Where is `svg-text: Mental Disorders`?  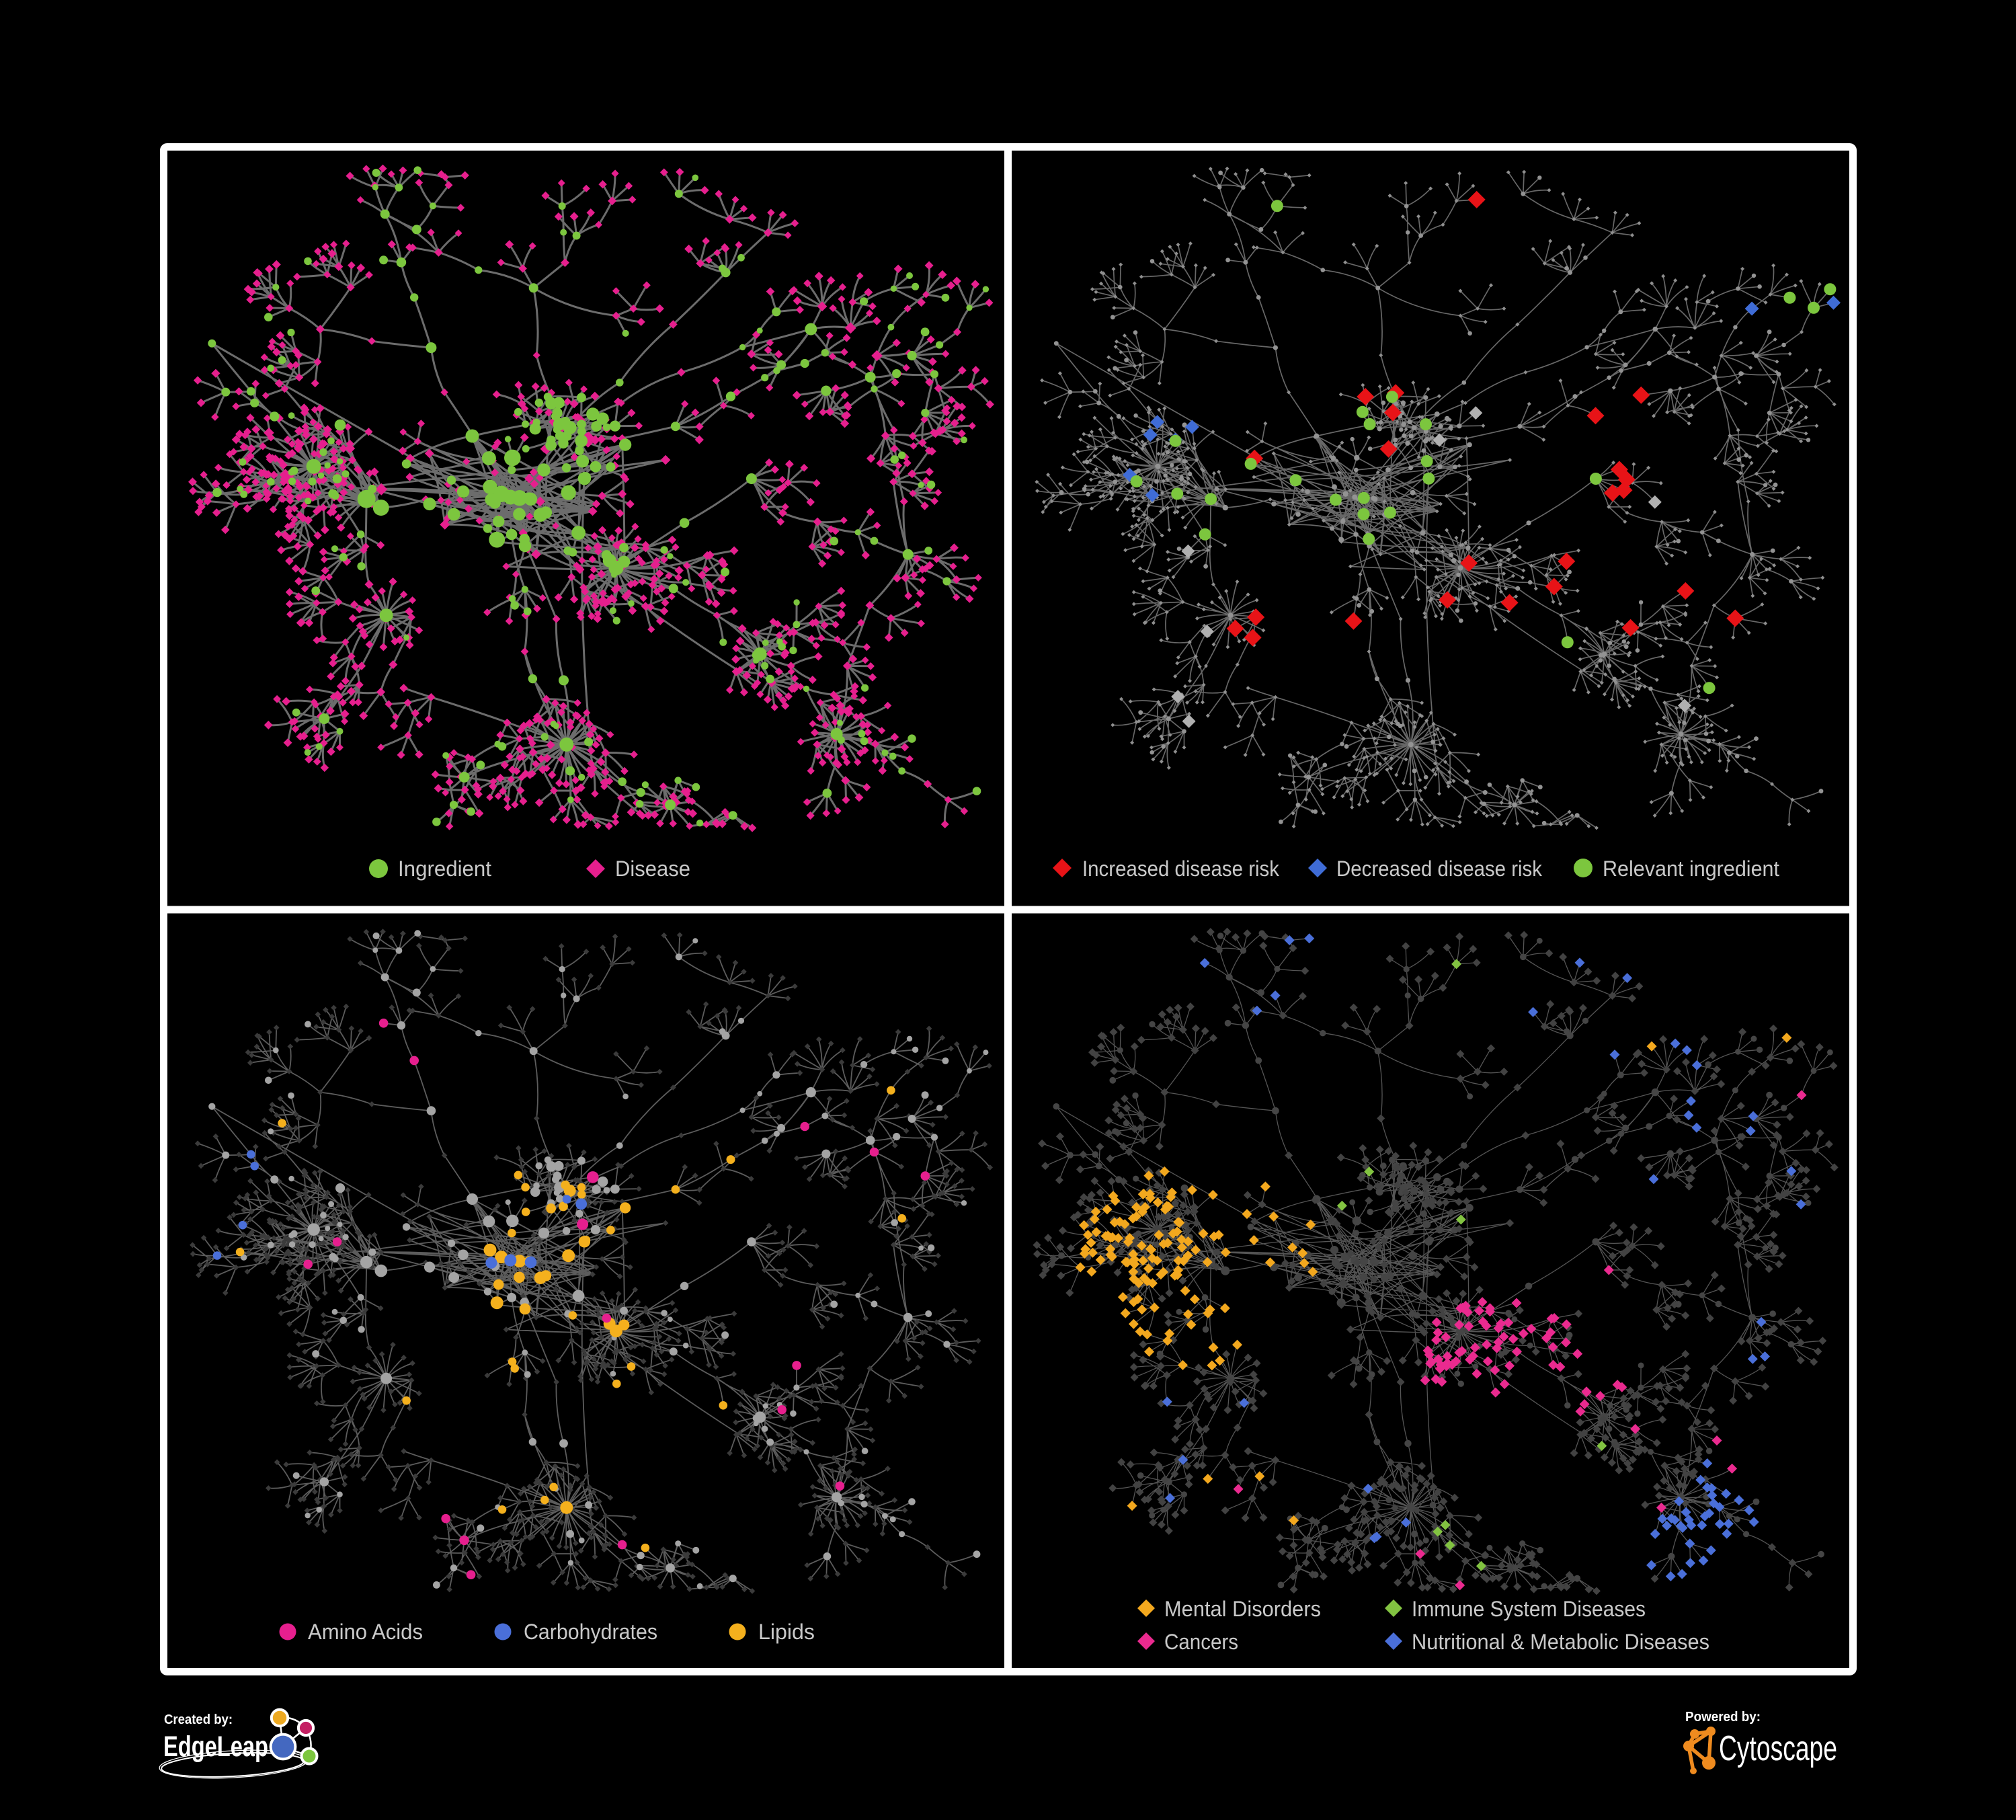
svg-text: Mental Disorders is located at coordinates (1242, 1609).